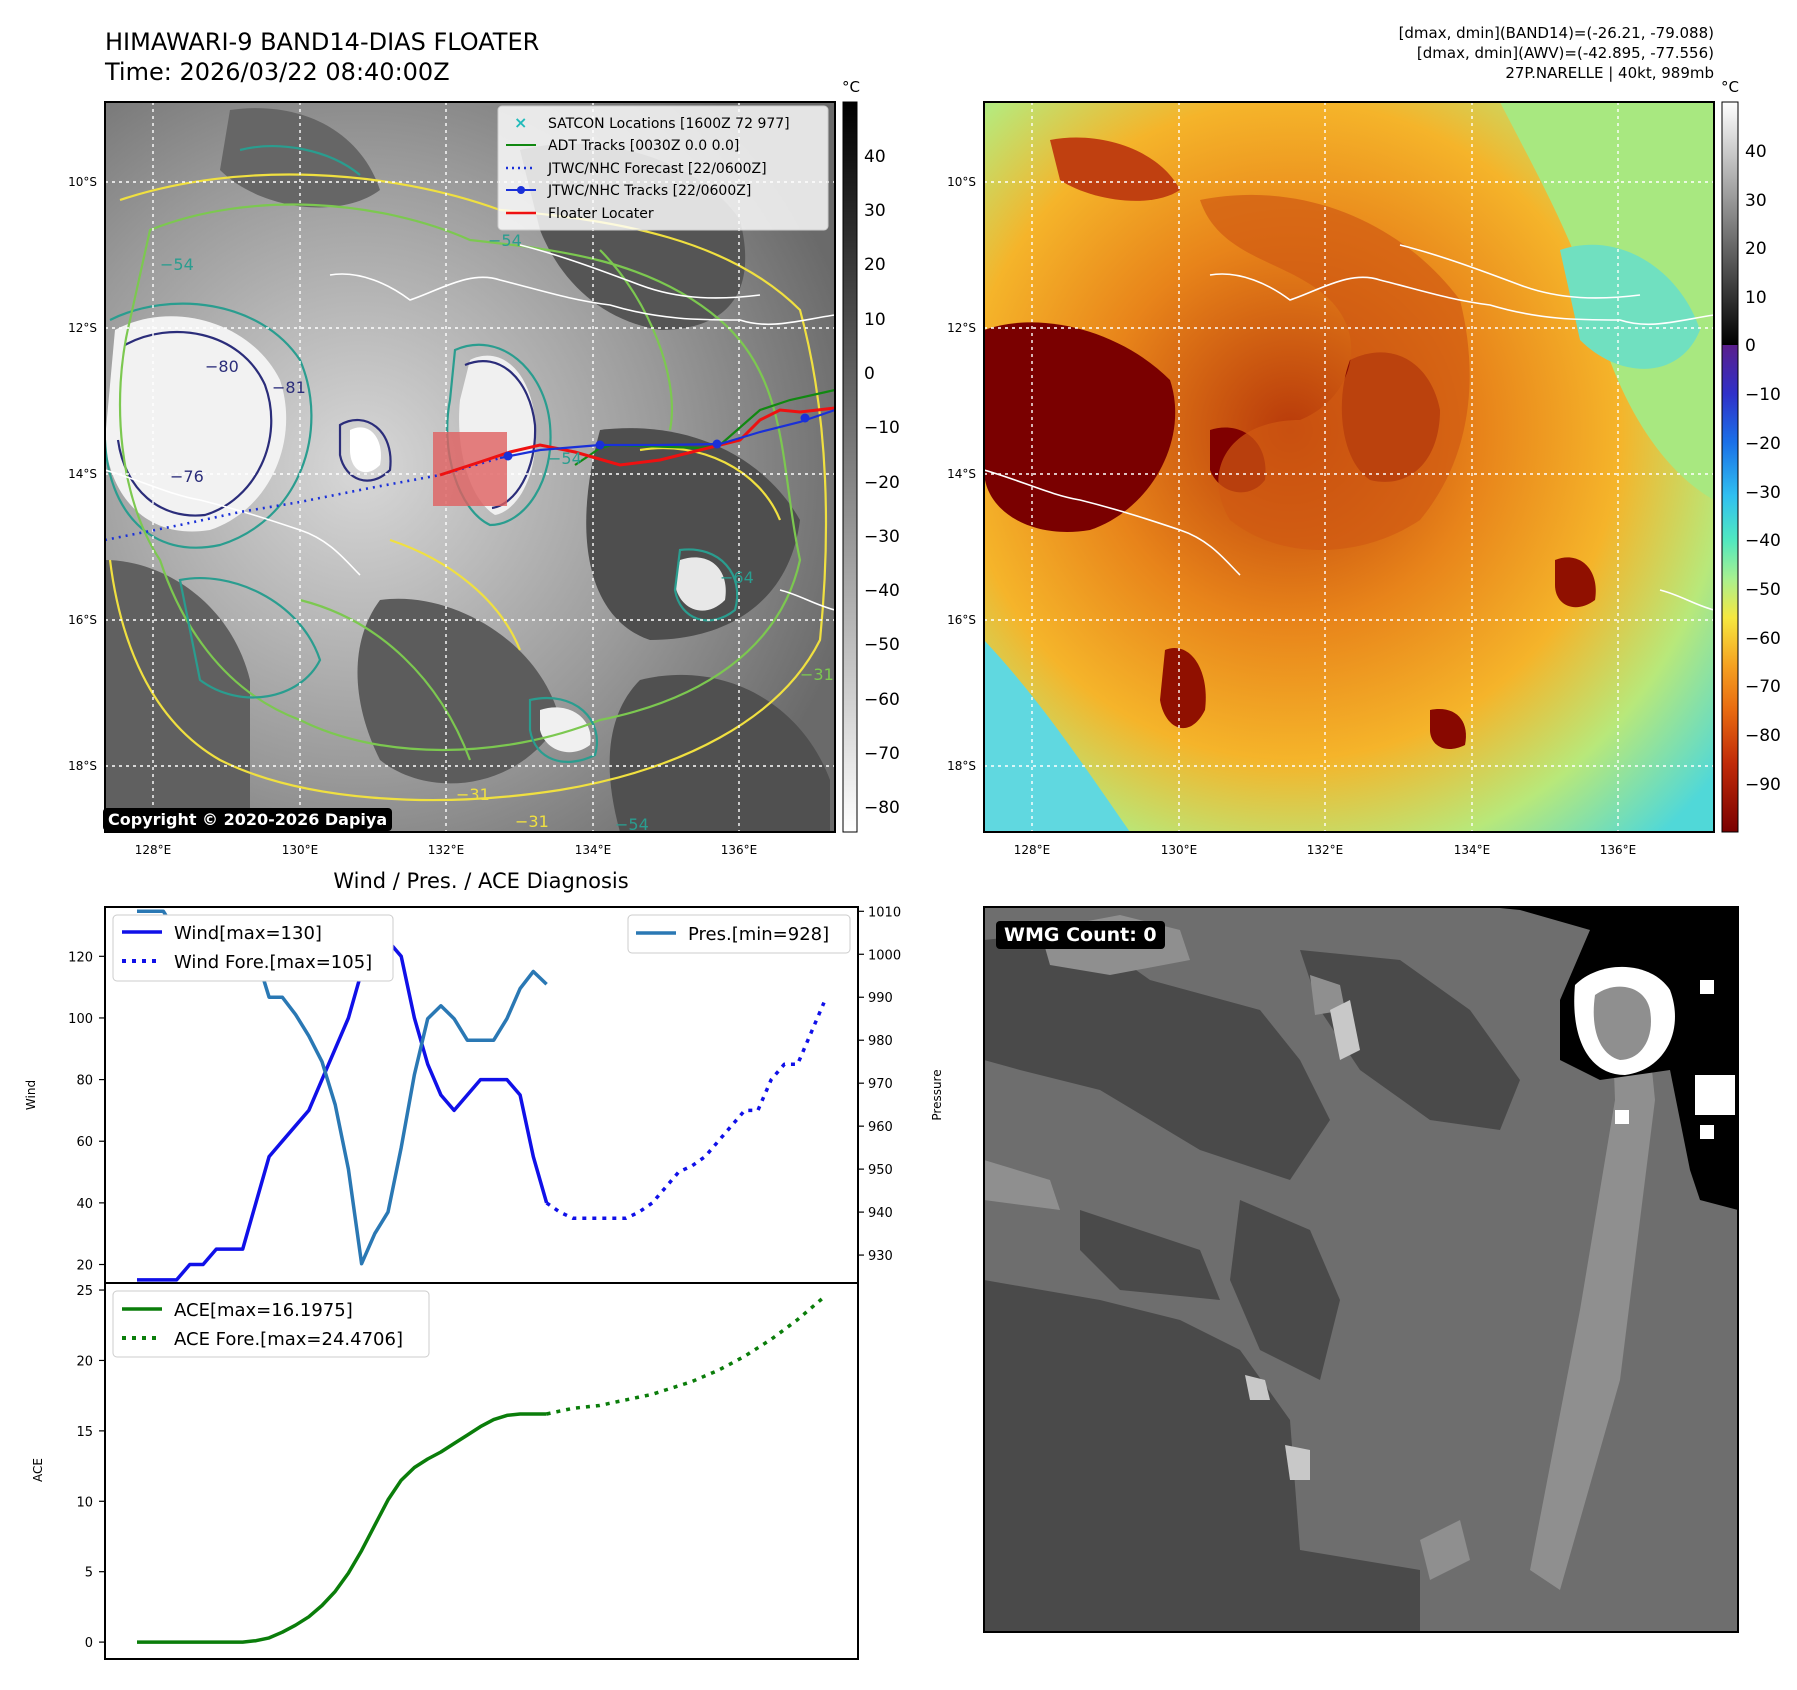 Image resolution: width=1797 pixels, height=1690 pixels. I want to click on legend-entry-adt: ADT Tracks [0030Z 0.0 0.0], so click(622, 146).